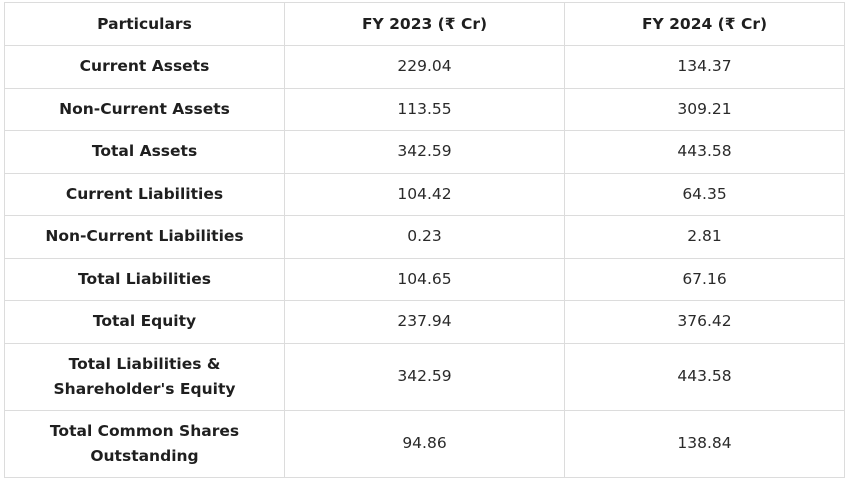 The image size is (848, 483). I want to click on column-header-fy2023: FY 2023 (₹ Cr), so click(424, 24).